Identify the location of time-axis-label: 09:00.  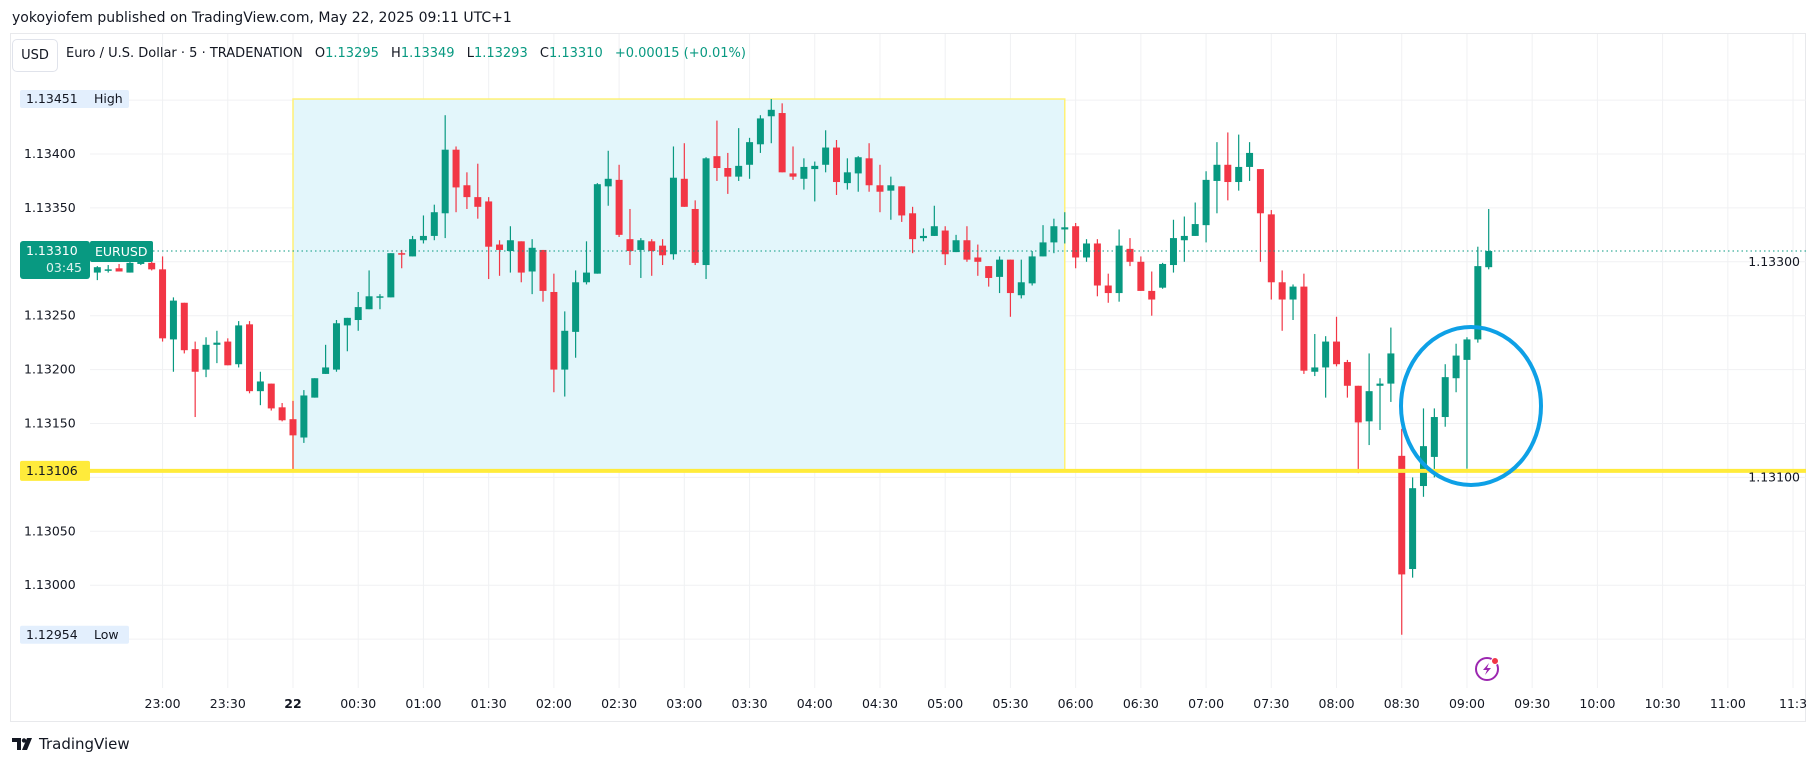
(1467, 703).